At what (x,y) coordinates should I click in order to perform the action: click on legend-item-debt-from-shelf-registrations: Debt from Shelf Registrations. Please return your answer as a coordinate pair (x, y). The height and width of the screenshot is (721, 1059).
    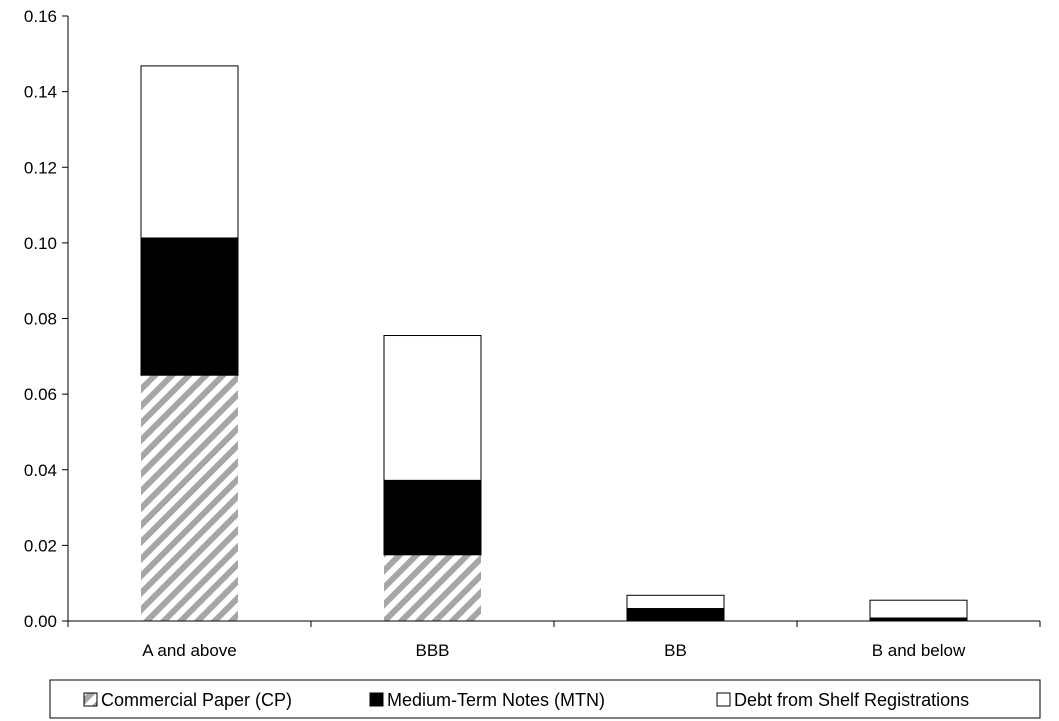
    Looking at the image, I should click on (842, 700).